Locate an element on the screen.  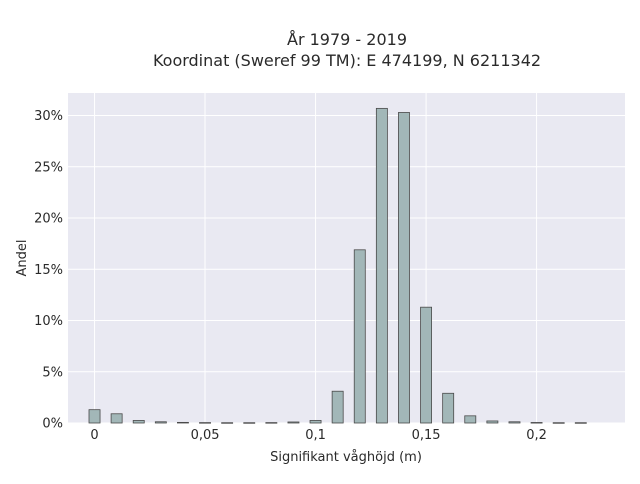
chart-title-line1: År 1979 - 2019 is located at coordinates (347, 39).